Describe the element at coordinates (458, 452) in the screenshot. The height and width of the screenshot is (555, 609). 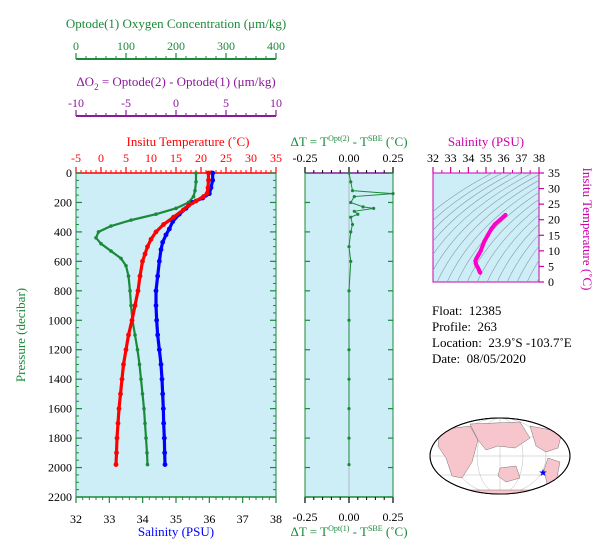
I see `map-land-africa-europe` at that location.